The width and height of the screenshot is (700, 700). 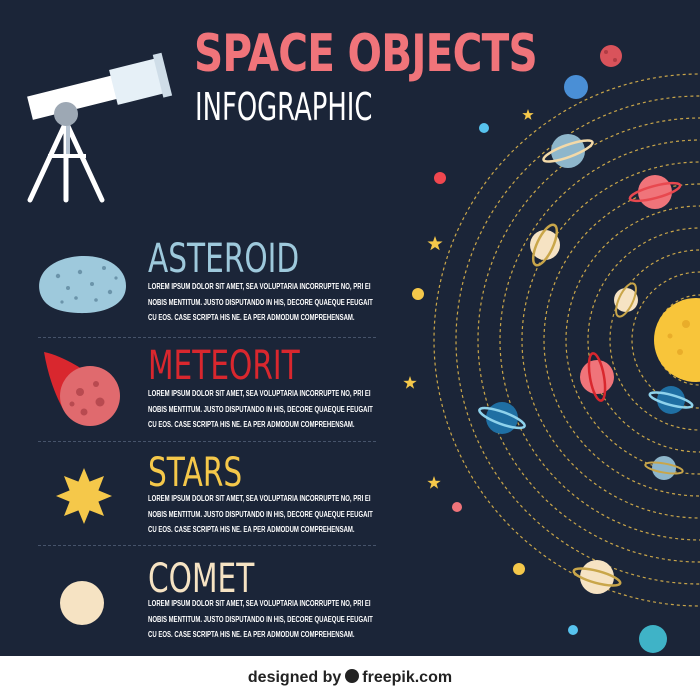 What do you see at coordinates (677, 340) in the screenshot?
I see `sun-icon` at bounding box center [677, 340].